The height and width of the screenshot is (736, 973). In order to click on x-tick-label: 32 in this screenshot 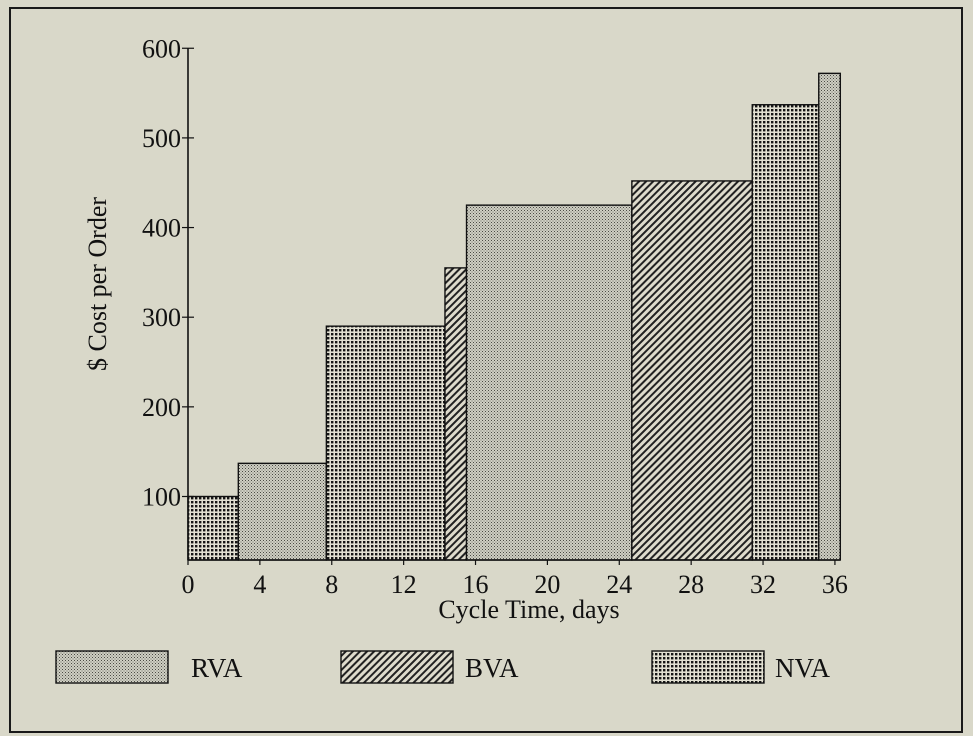, I will do `click(763, 584)`.